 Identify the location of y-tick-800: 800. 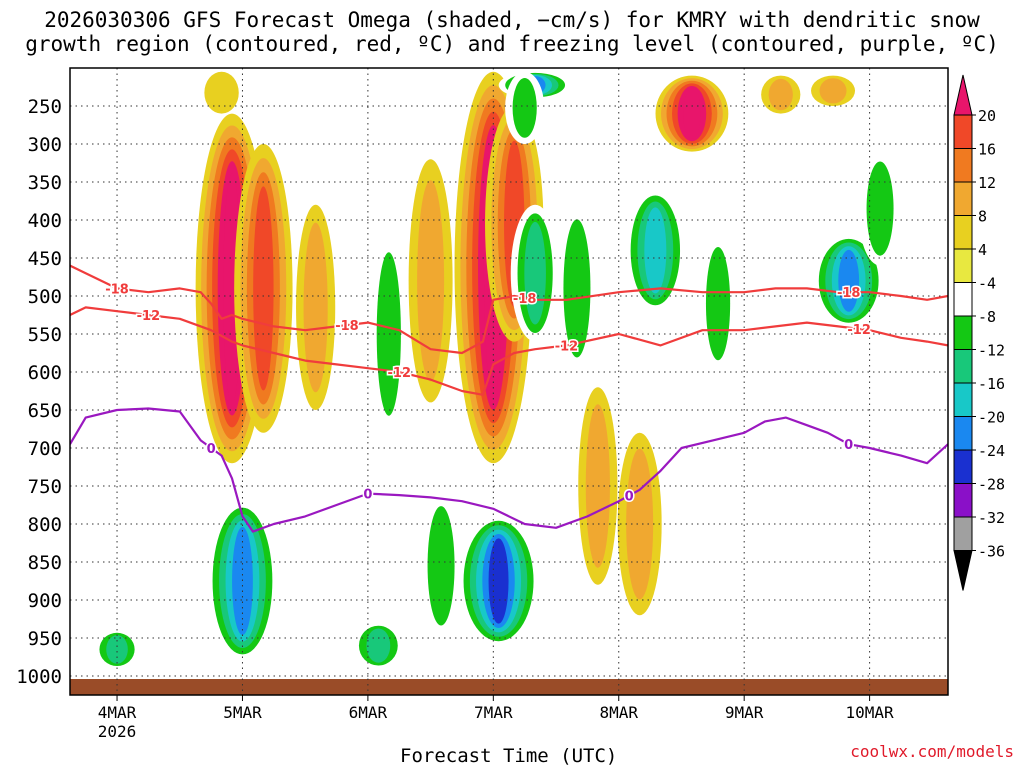
(45, 525).